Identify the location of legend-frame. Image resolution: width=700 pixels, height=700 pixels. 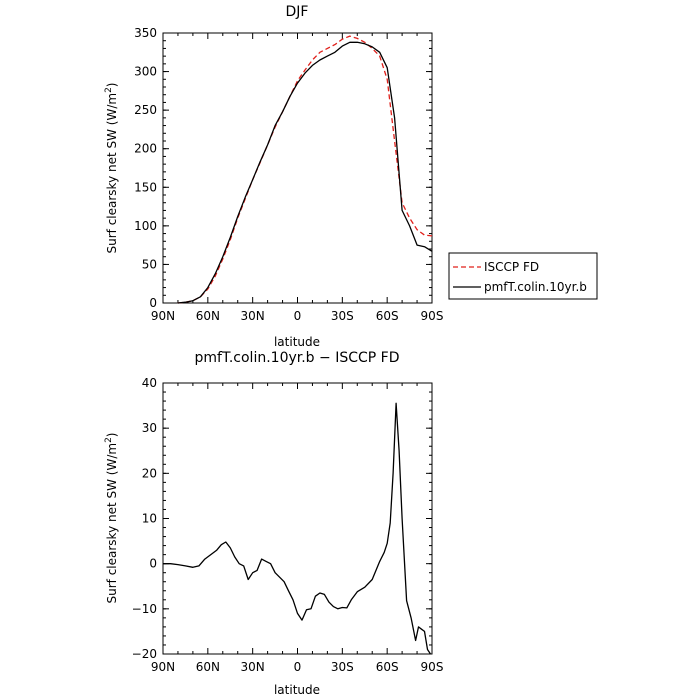
(523, 276).